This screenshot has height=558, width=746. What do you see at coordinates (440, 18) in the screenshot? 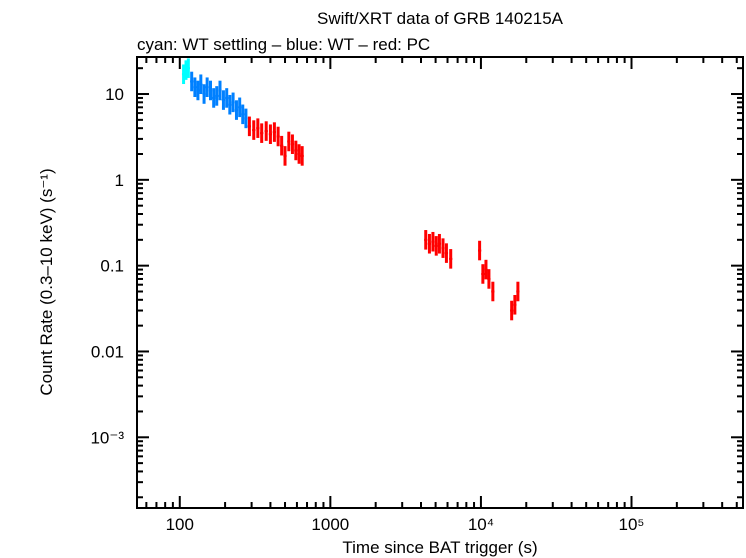
I see `chart-title: Swift/XRT data of GRB 140215A` at bounding box center [440, 18].